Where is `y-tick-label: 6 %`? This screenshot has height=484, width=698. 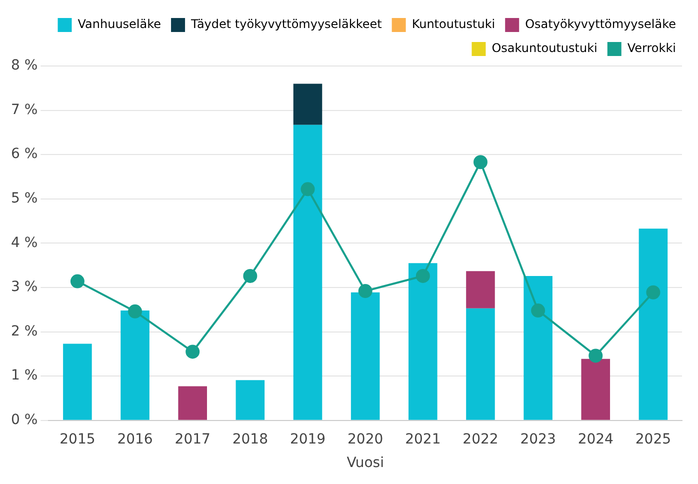 y-tick-label: 6 % is located at coordinates (24, 154).